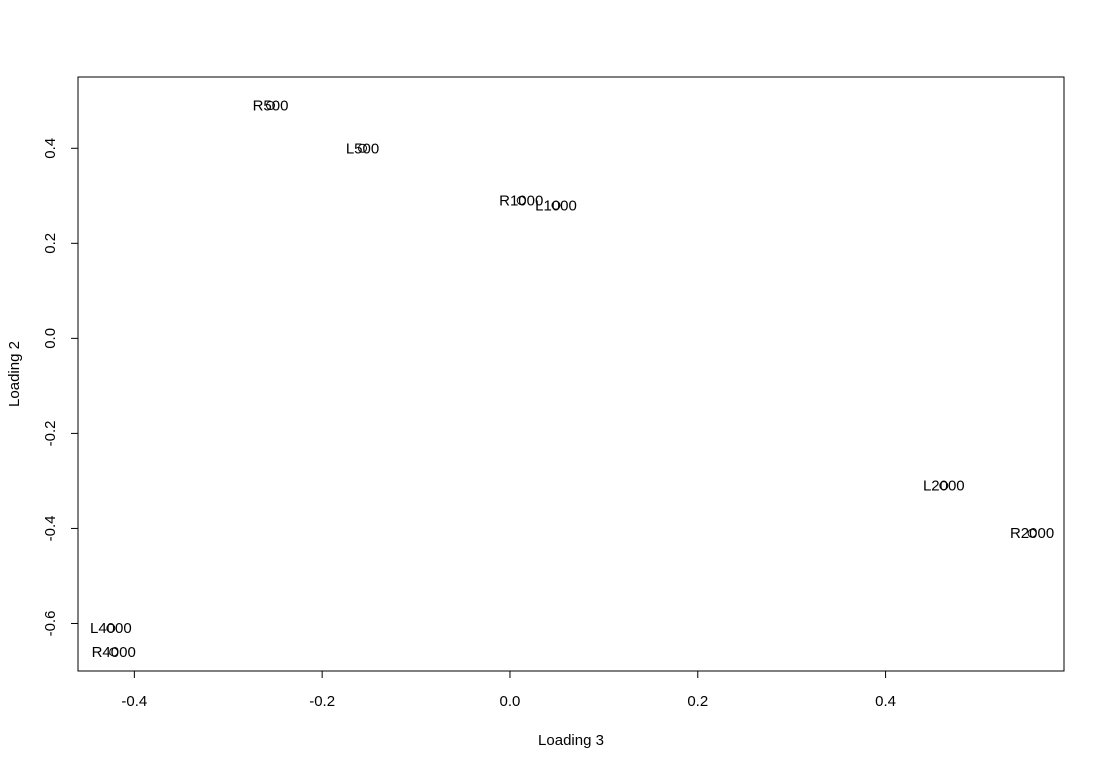 The height and width of the screenshot is (769, 1105). I want to click on y-tick-label: 0.4, so click(50, 148).